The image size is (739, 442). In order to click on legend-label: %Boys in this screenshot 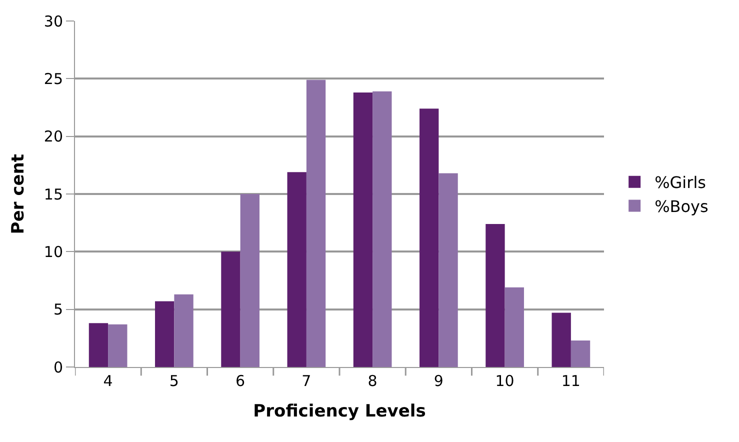, I will do `click(681, 206)`.